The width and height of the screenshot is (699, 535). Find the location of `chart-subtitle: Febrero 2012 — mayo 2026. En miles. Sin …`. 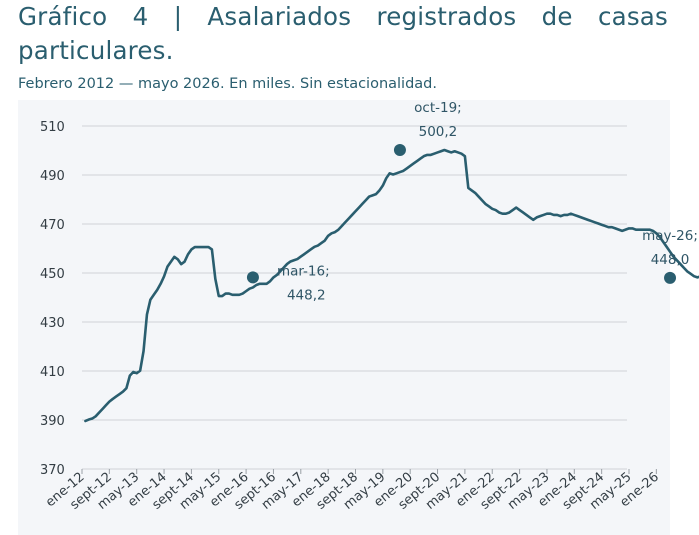

chart-subtitle: Febrero 2012 — mayo 2026. En miles. Sin … is located at coordinates (227, 84).